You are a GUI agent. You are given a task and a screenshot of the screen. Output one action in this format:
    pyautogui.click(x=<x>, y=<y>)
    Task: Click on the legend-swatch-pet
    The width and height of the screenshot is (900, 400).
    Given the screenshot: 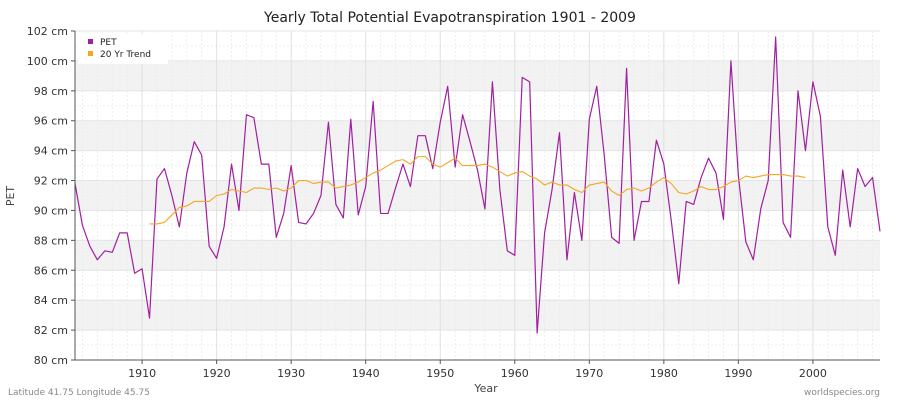 What is the action you would take?
    pyautogui.click(x=90, y=41)
    